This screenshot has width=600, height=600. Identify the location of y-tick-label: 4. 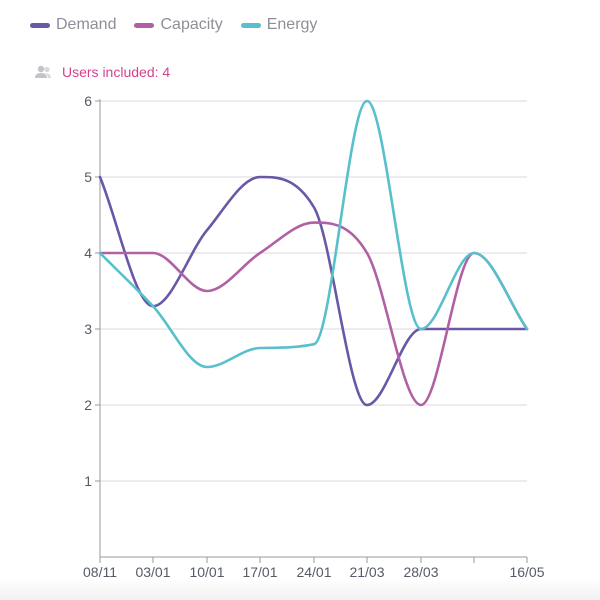
(88, 253).